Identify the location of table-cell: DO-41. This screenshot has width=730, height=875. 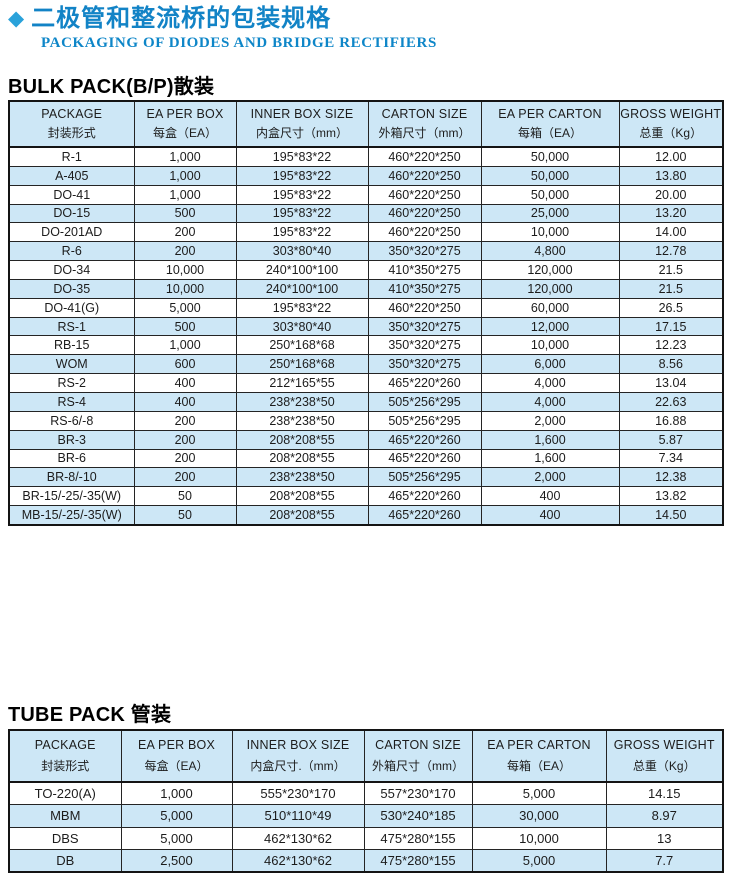
(71, 194).